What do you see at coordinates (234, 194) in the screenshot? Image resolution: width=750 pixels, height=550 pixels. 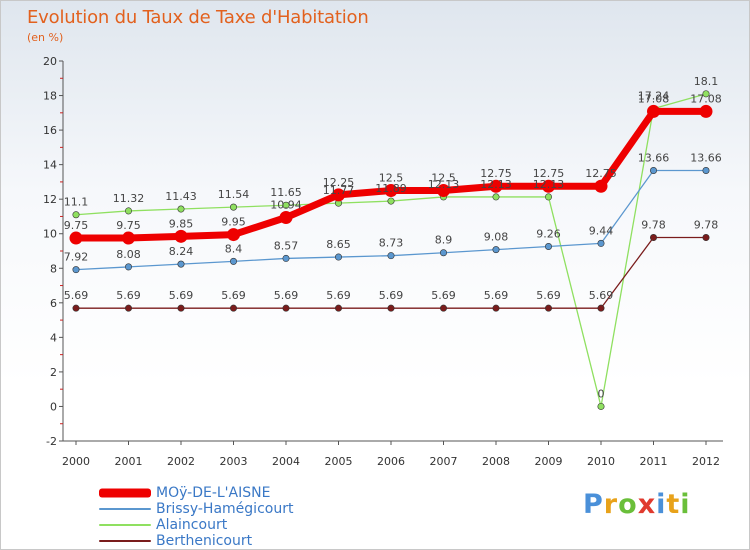 I see `data-label: 11.54` at bounding box center [234, 194].